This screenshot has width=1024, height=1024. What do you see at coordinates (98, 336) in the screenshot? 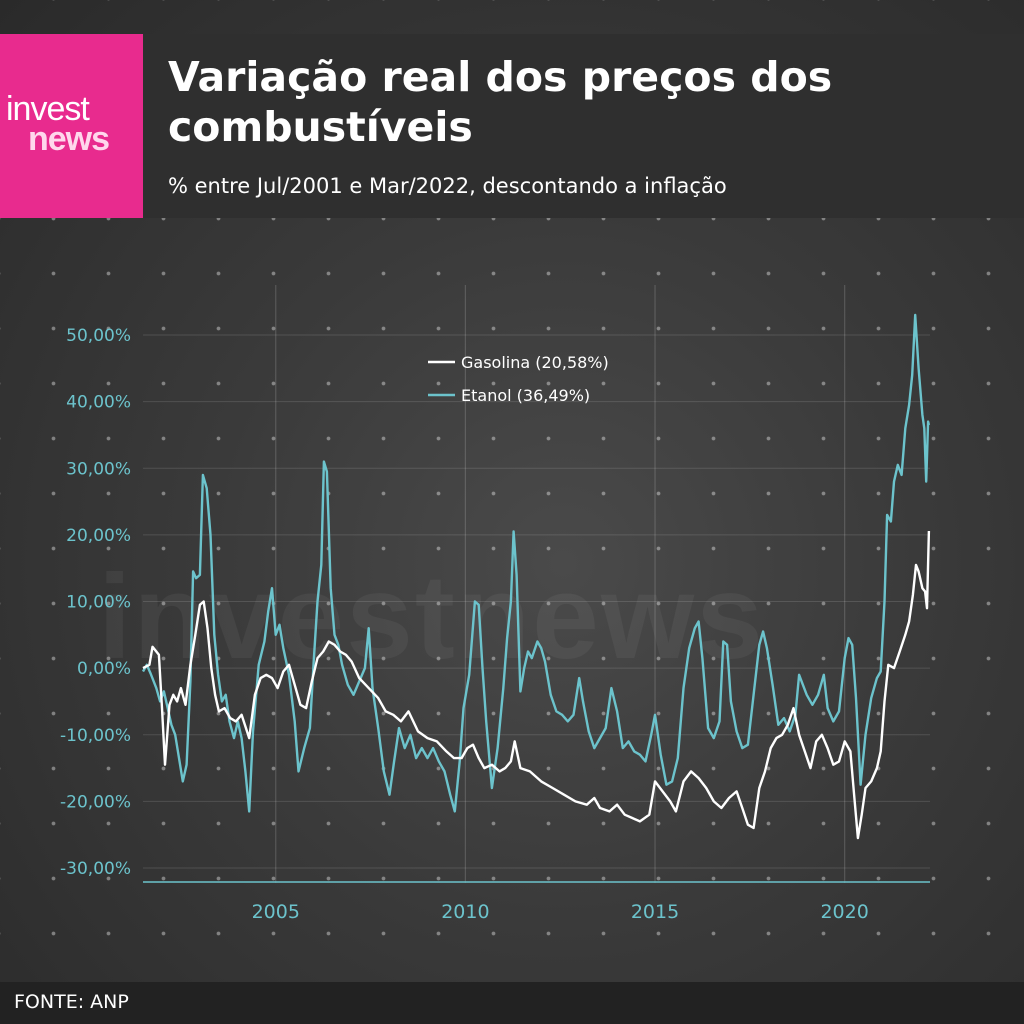
I see `y-tick-label: 50,00%` at bounding box center [98, 336].